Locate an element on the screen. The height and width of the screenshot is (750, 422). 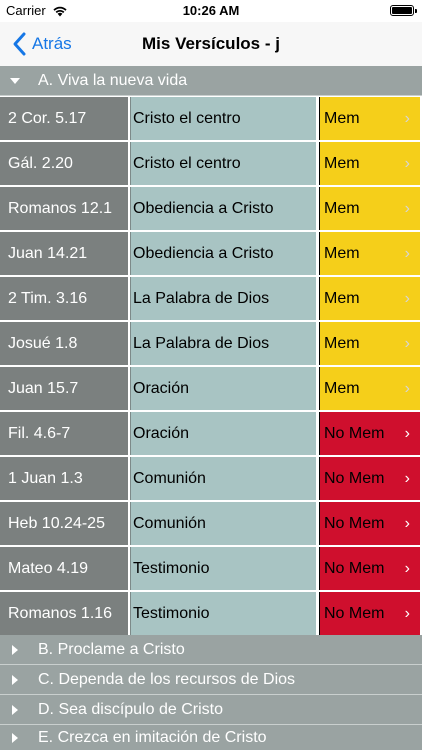
table-row: Juan 14.21 Obediencia a Cristo Mem › is located at coordinates (211, 253).